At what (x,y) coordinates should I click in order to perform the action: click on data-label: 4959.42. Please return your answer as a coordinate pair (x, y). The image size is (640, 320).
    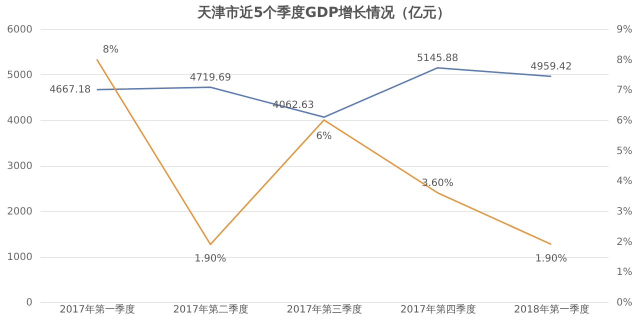
    Looking at the image, I should click on (551, 66).